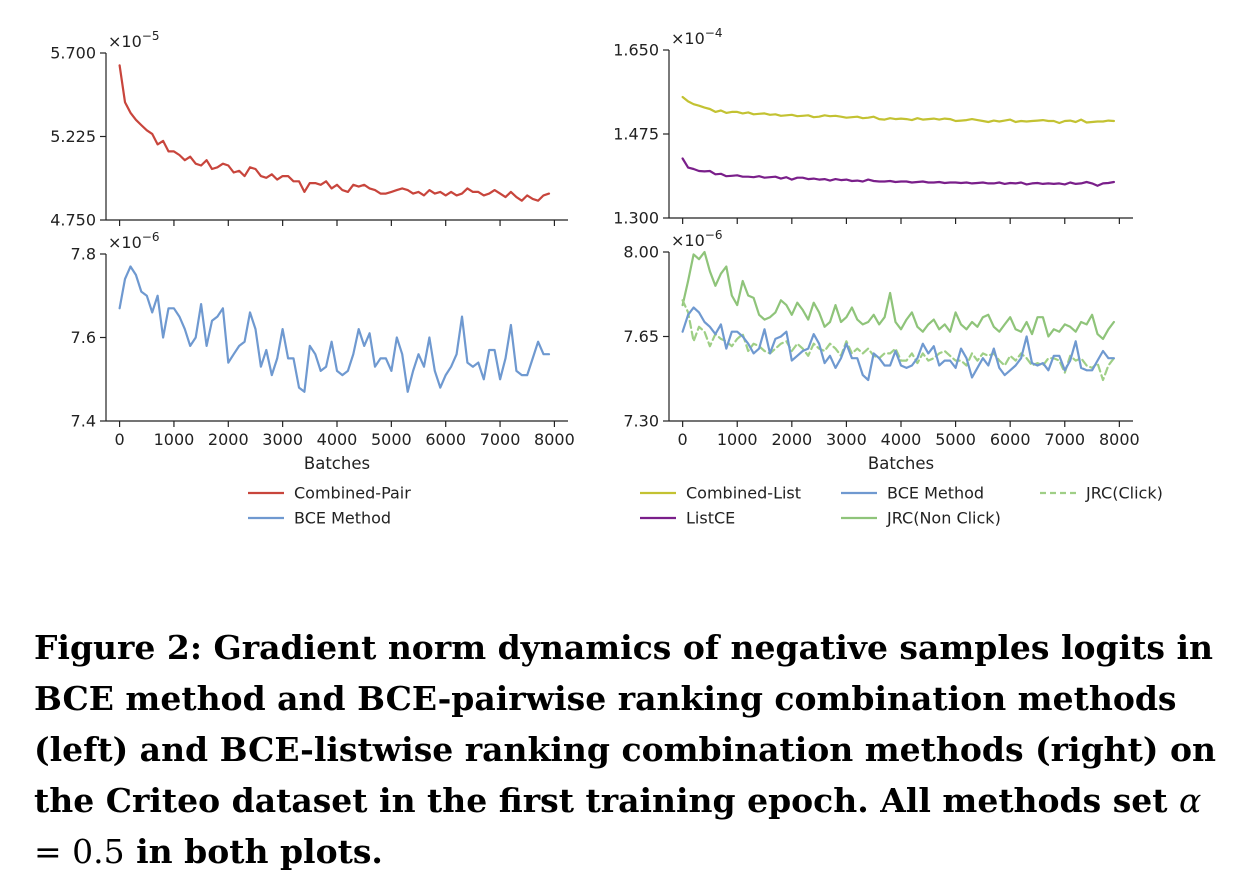 The width and height of the screenshot is (1252, 888). Describe the element at coordinates (83, 421) in the screenshot. I see `y-tick-label: 7.4` at that location.